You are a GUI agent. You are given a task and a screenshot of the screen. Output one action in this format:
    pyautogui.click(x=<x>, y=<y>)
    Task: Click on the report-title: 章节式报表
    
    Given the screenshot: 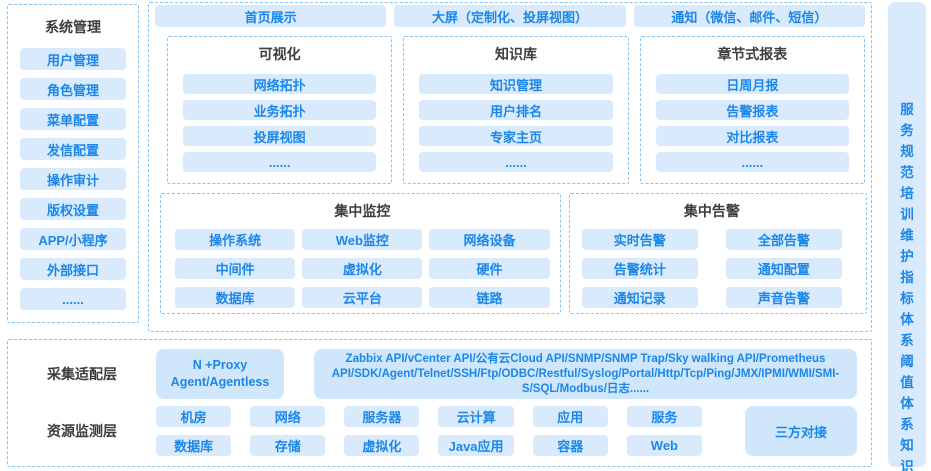 What is the action you would take?
    pyautogui.click(x=752, y=54)
    